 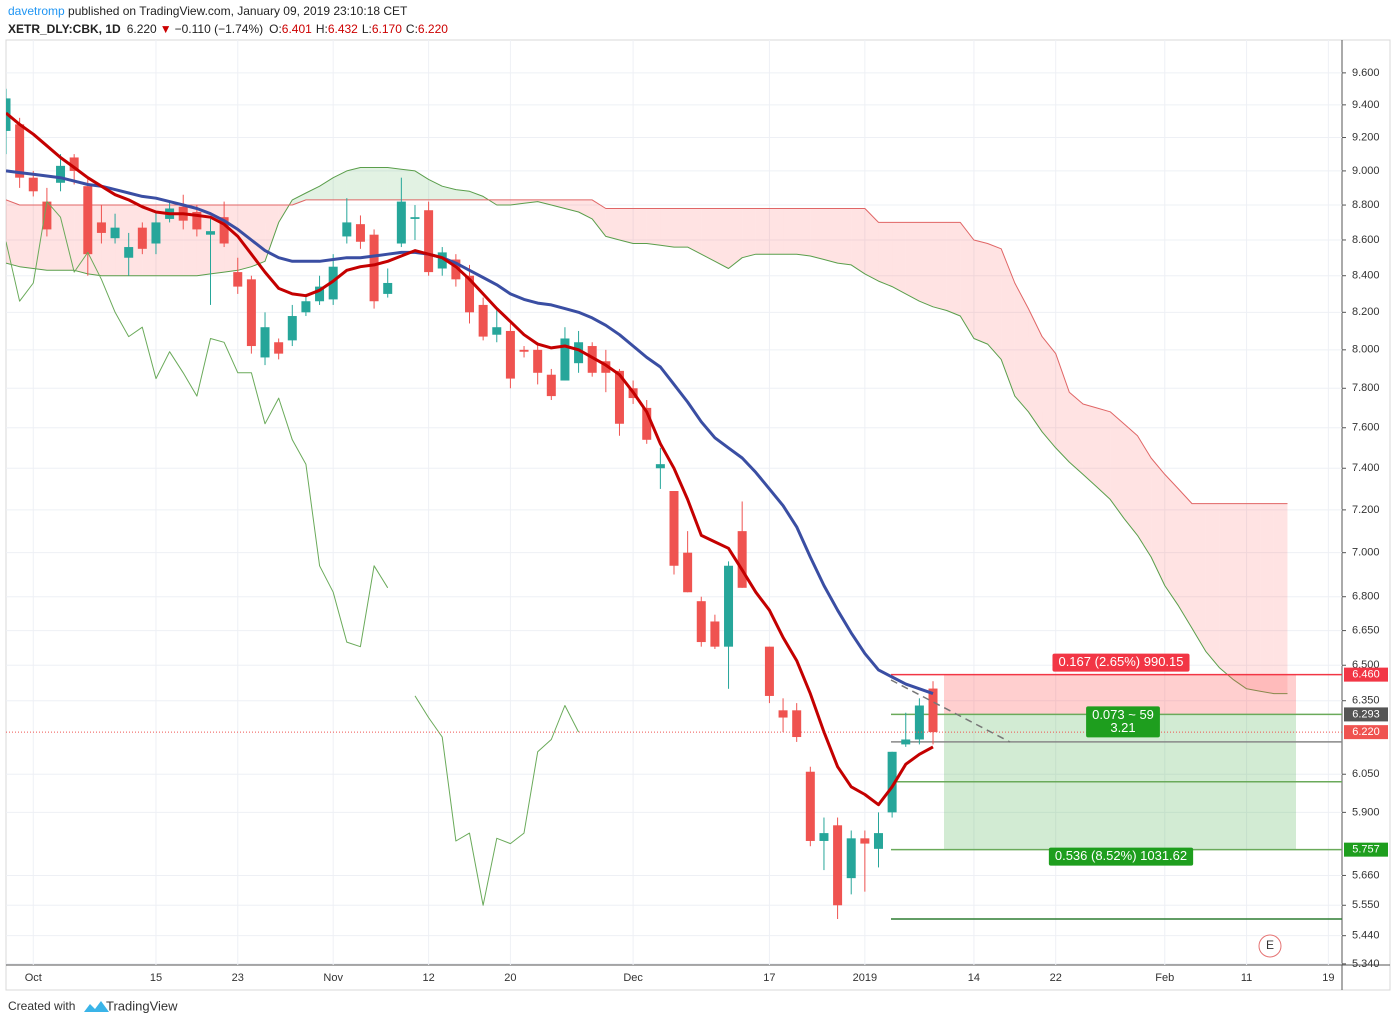 What do you see at coordinates (510, 978) in the screenshot?
I see `x-tick-label: 20` at bounding box center [510, 978].